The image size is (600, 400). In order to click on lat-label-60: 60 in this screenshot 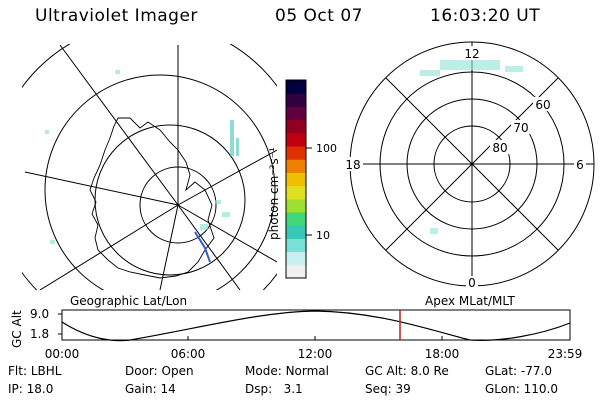, I will do `click(542, 105)`.